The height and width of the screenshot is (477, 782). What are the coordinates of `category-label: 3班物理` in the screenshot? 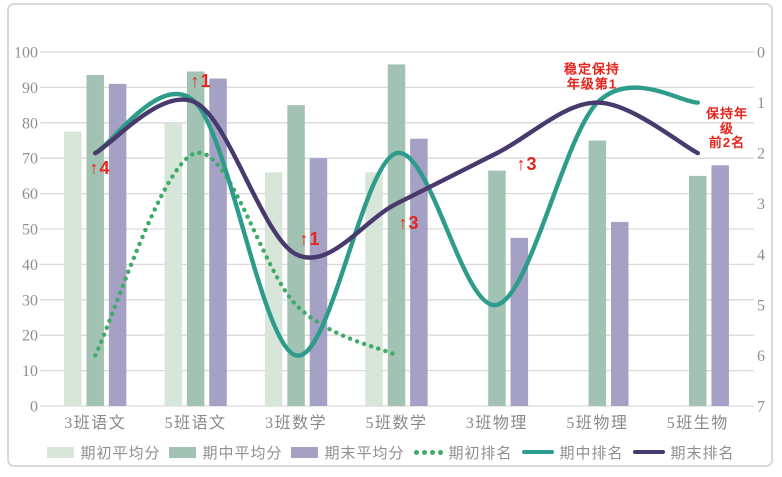 It's located at (497, 423).